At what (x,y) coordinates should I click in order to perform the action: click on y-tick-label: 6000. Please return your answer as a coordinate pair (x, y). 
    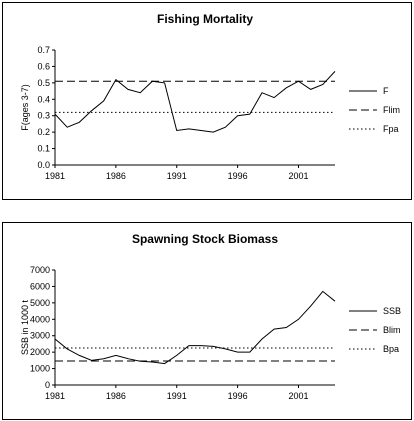
    Looking at the image, I should click on (40, 286).